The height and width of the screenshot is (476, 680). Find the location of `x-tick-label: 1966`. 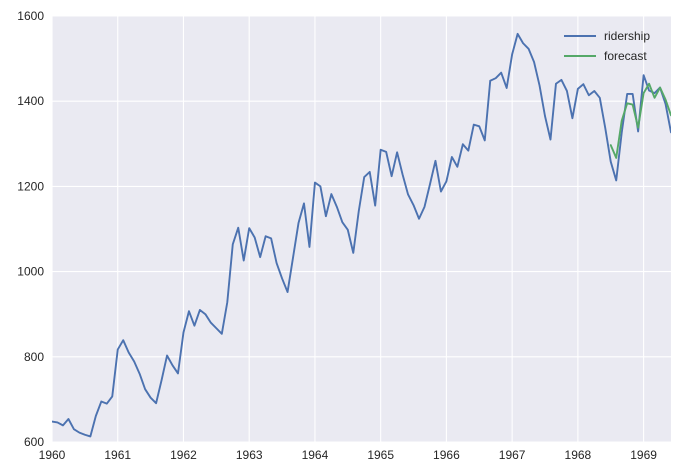

x-tick-label: 1966 is located at coordinates (446, 455).